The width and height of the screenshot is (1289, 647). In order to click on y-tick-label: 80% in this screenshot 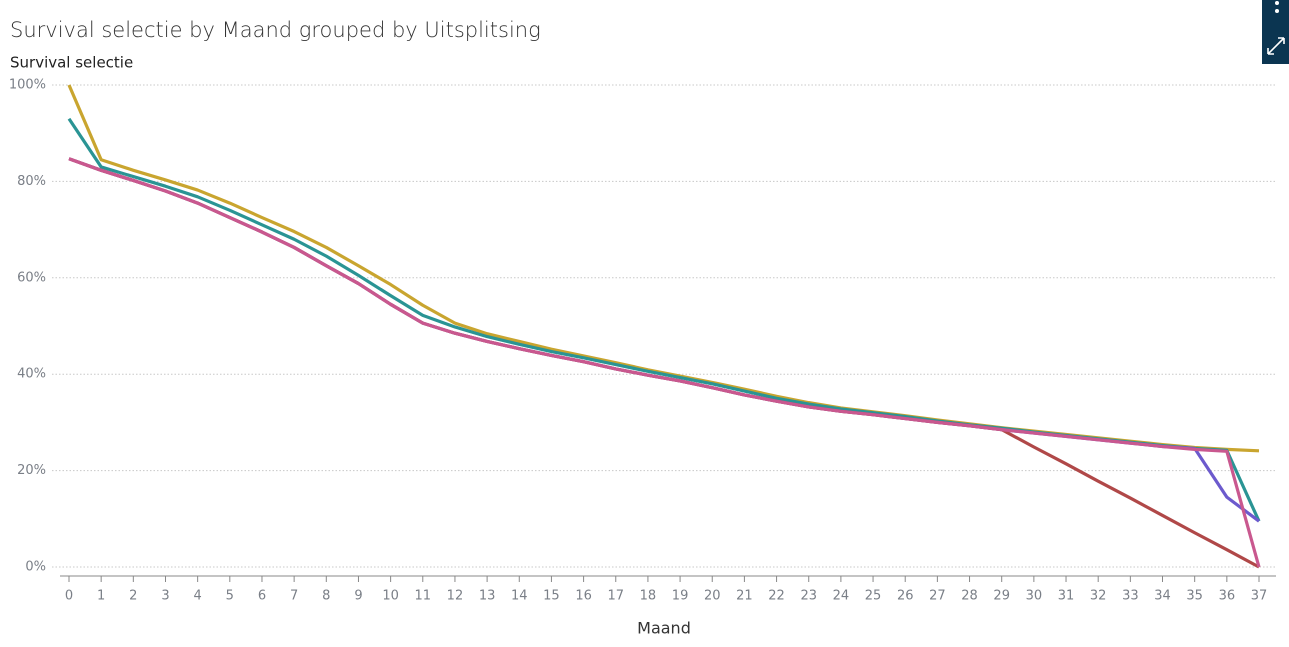, I will do `click(31, 181)`.